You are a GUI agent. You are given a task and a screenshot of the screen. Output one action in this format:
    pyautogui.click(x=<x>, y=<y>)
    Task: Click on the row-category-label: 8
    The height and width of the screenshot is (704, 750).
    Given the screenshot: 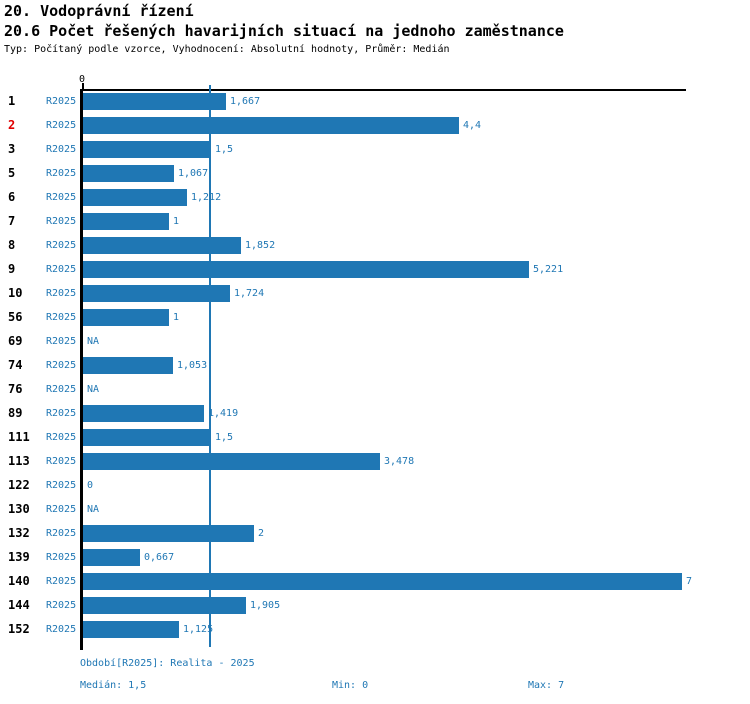 What is the action you would take?
    pyautogui.click(x=12, y=245)
    